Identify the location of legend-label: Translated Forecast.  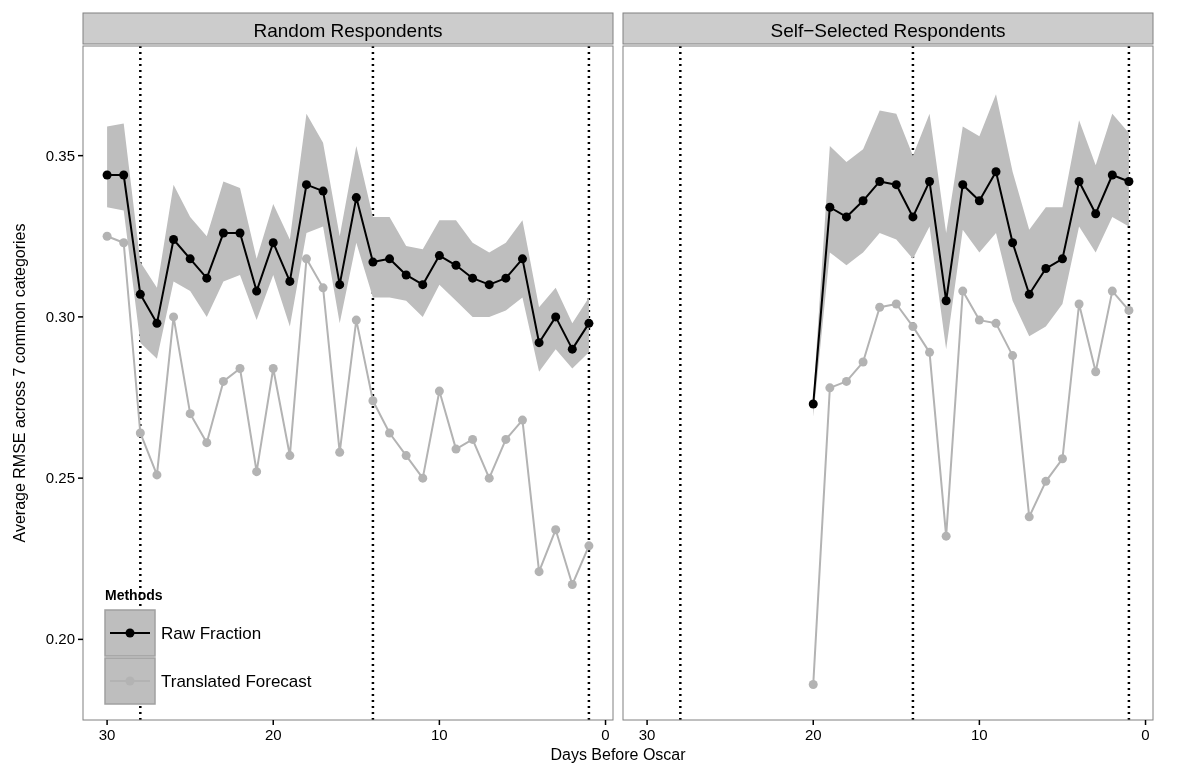
(236, 681).